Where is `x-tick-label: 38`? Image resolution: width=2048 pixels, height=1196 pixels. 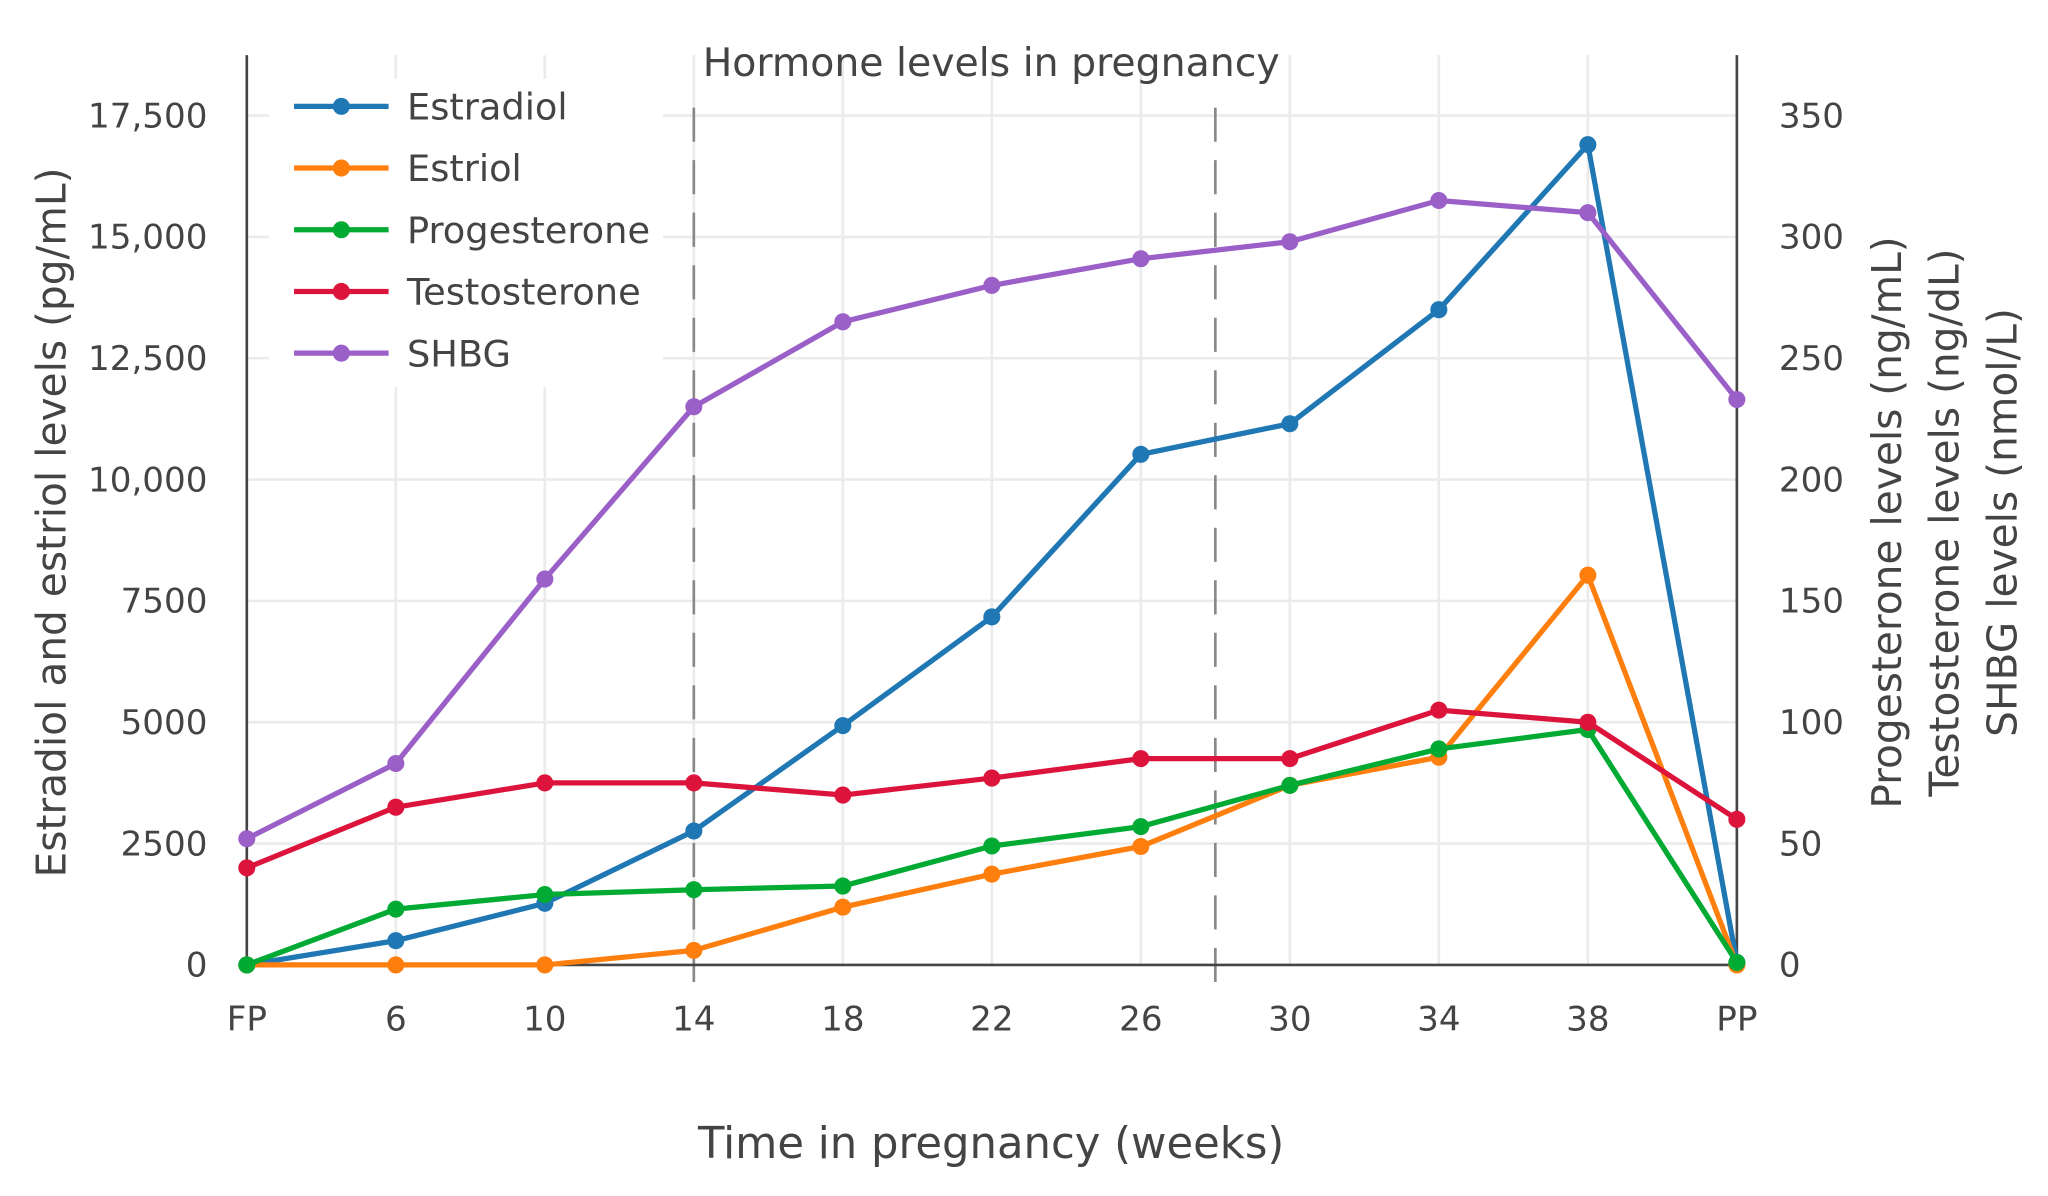
x-tick-label: 38 is located at coordinates (1587, 1020).